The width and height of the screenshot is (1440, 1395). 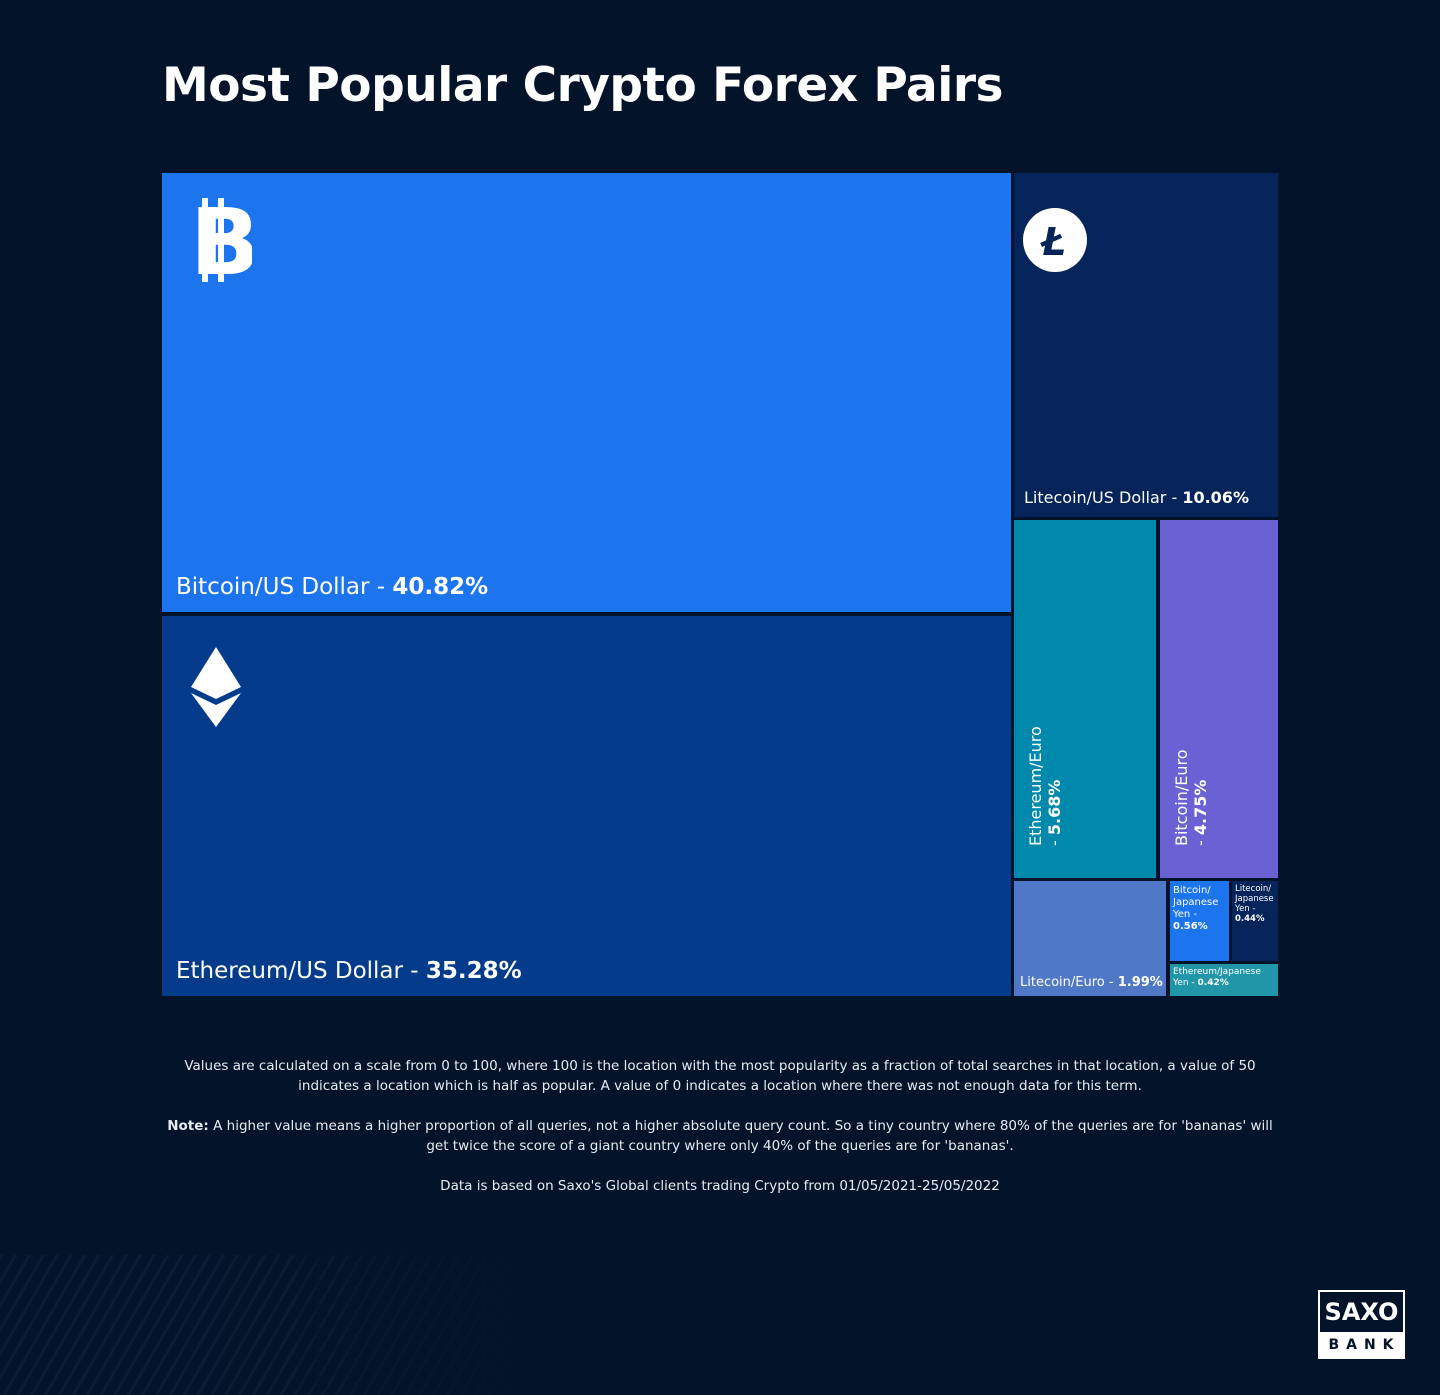 I want to click on logo-top: SAXO, so click(x=1361, y=1312).